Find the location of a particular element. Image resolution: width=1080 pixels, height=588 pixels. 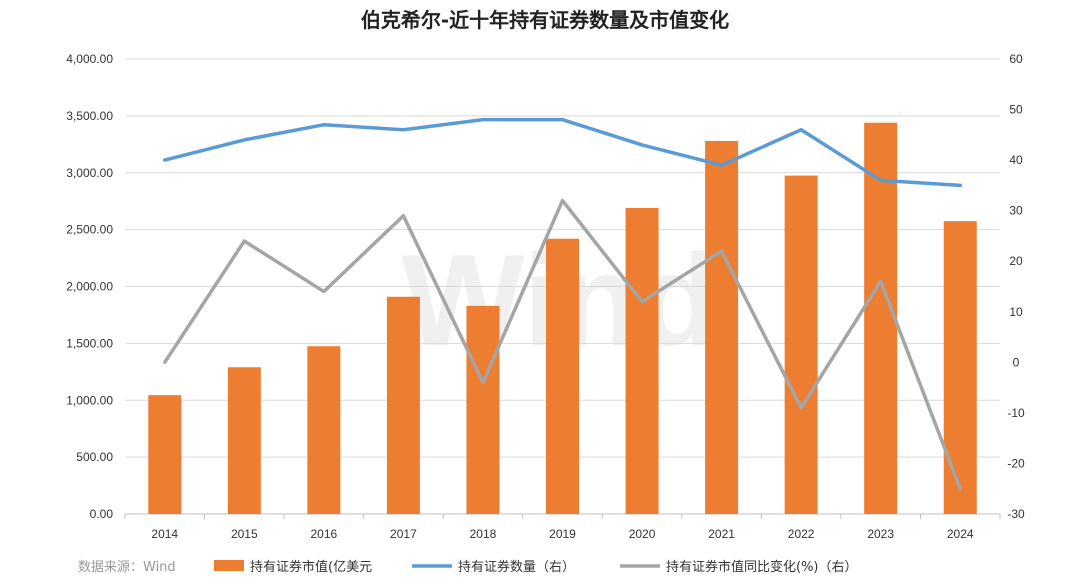

legend-label: 持有证券数量（右） is located at coordinates (516, 567).